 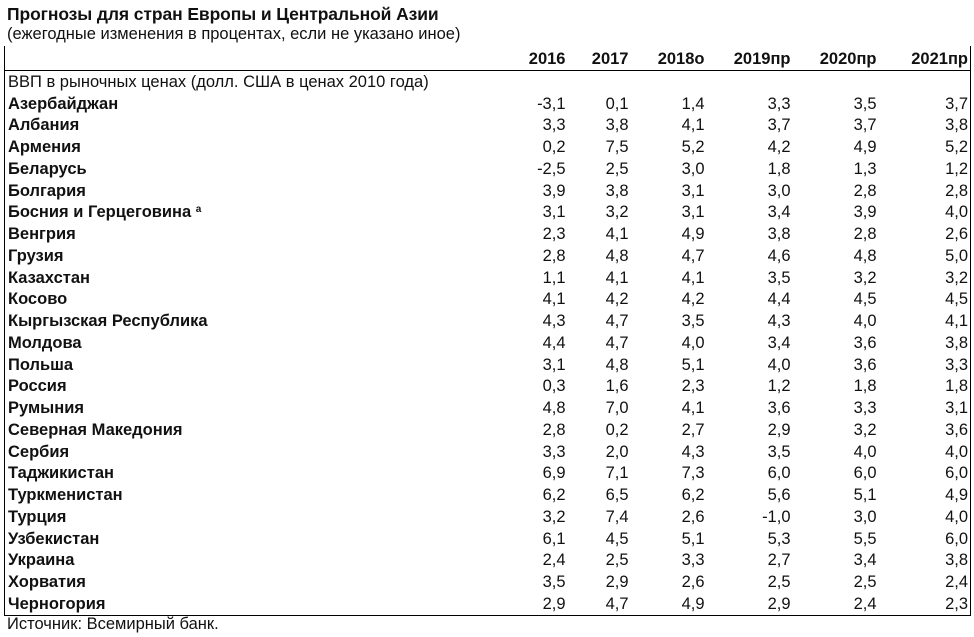 I want to click on table-row: Косово 4,1 4,2 4,2 4,4 4,5 4,5, so click(x=488, y=300).